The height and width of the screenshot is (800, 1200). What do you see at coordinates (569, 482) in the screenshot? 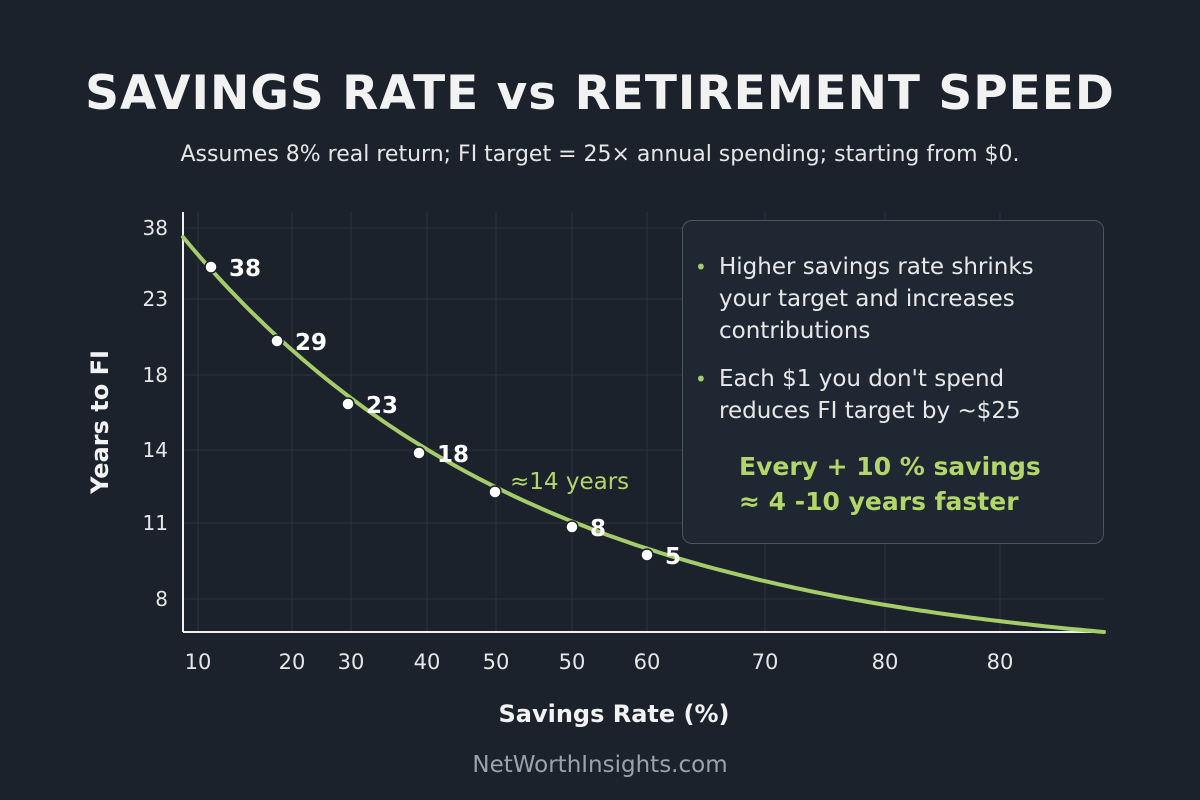
I see `curve-annotation: ≈14 years` at bounding box center [569, 482].